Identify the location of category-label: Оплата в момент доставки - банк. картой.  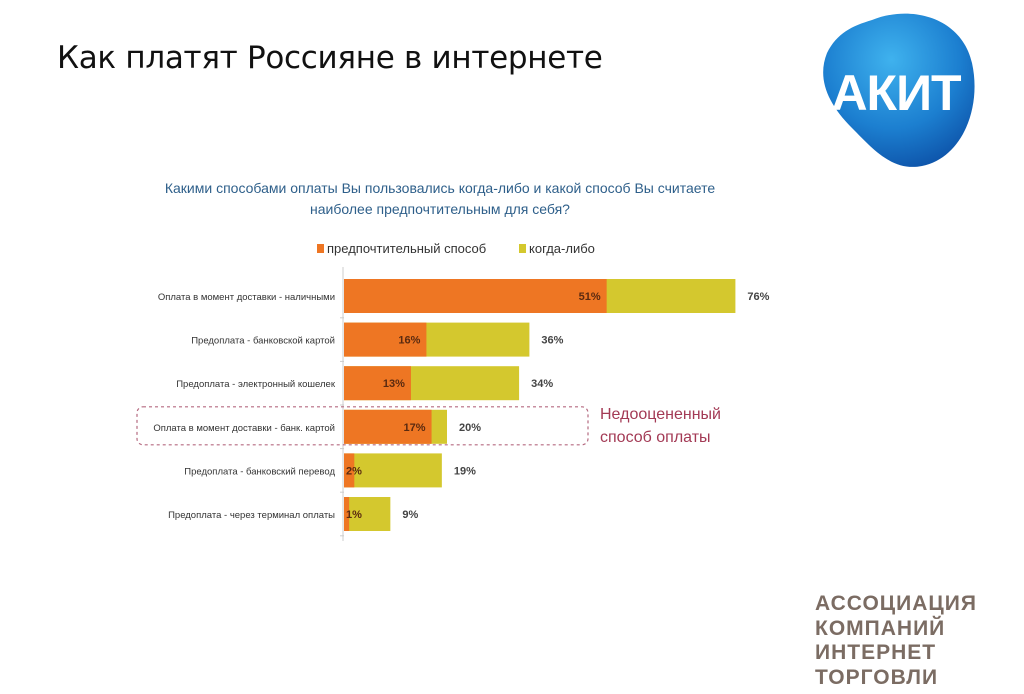
(244, 428).